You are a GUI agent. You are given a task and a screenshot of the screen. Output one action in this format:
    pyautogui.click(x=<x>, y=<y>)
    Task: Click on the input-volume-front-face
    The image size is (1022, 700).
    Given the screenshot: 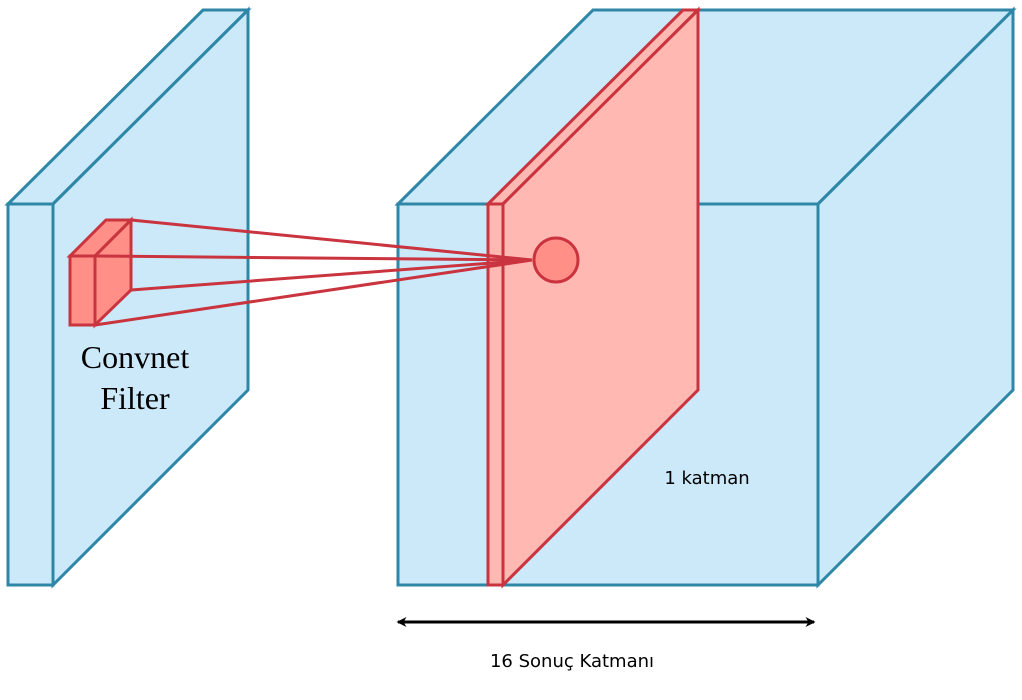 What is the action you would take?
    pyautogui.click(x=30, y=394)
    